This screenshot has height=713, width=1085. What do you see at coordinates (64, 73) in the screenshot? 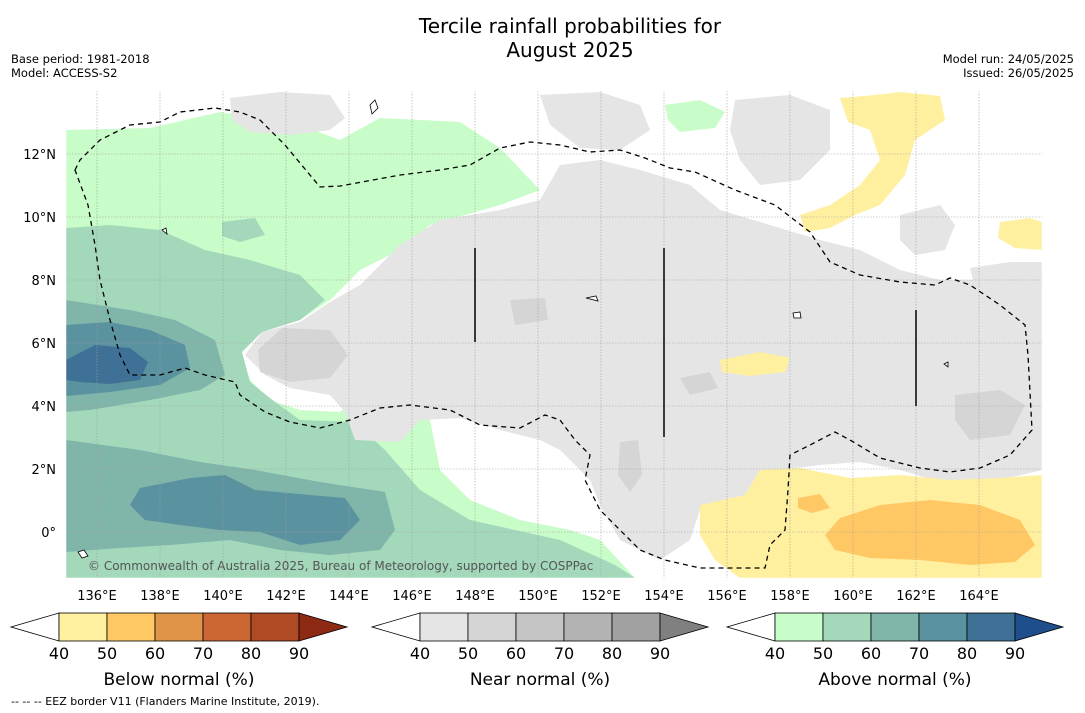
I see `model-name: Model: ACCESS-S2` at bounding box center [64, 73].